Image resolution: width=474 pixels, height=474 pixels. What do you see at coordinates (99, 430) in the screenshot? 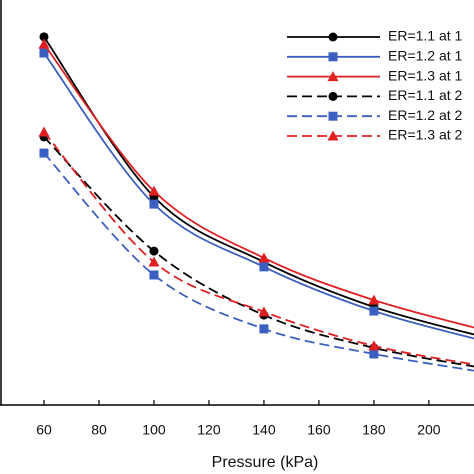
I see `x-tick-label: 80` at bounding box center [99, 430].